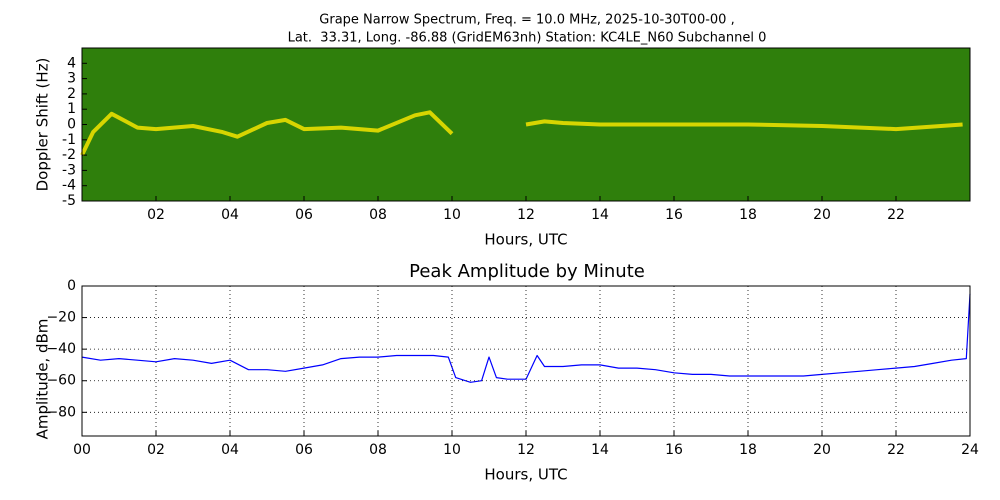  I want to click on y-tick-label: −60, so click(61, 381).